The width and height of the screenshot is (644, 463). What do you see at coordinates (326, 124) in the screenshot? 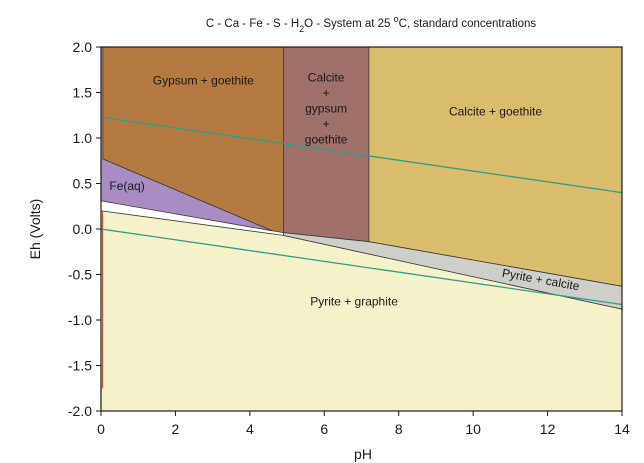
I see `region-label-calcite-gypsum-goethite-line-3: +` at bounding box center [326, 124].